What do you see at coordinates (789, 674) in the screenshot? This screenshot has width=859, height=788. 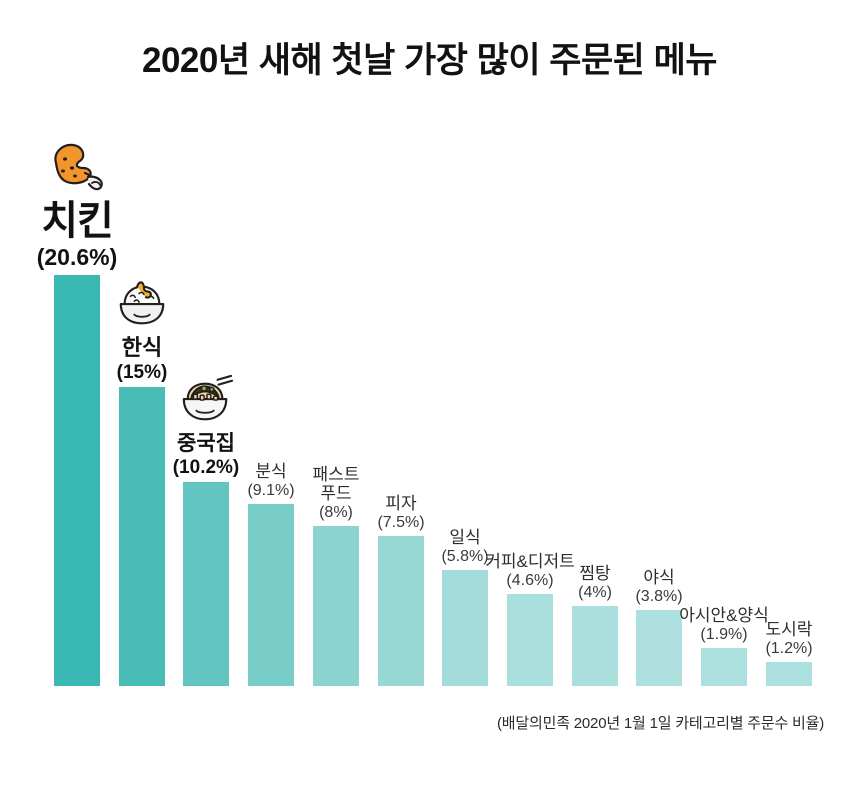 I see `bar-dosirak` at bounding box center [789, 674].